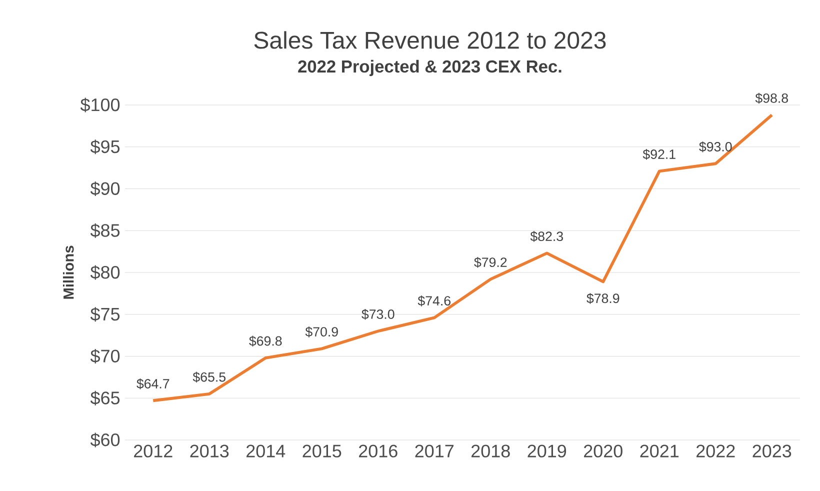  What do you see at coordinates (105, 272) in the screenshot?
I see `y-tick-label: $80` at bounding box center [105, 272].